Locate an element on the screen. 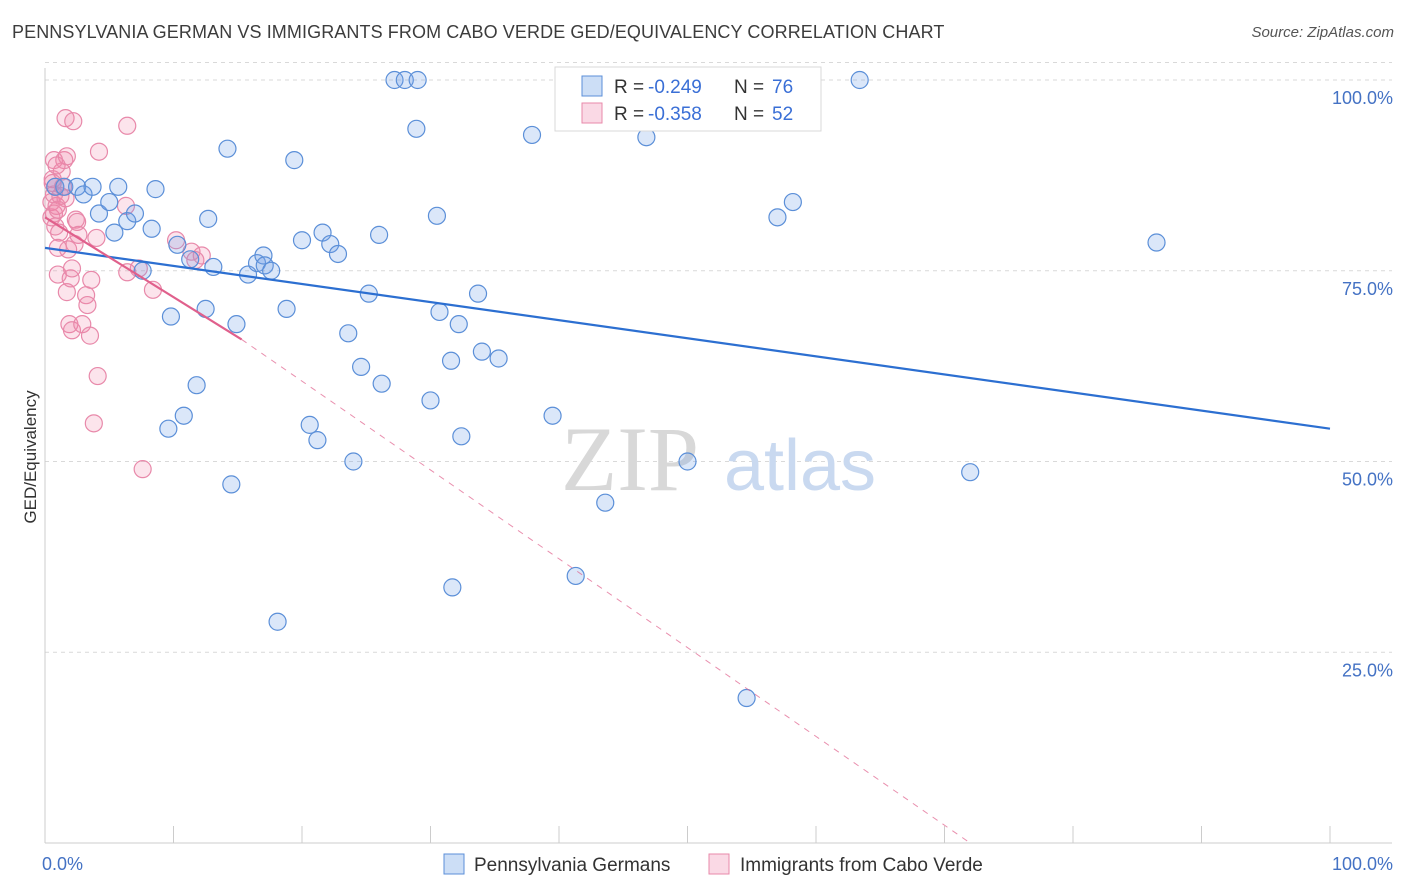  series-swatch-blue is located at coordinates (454, 864).